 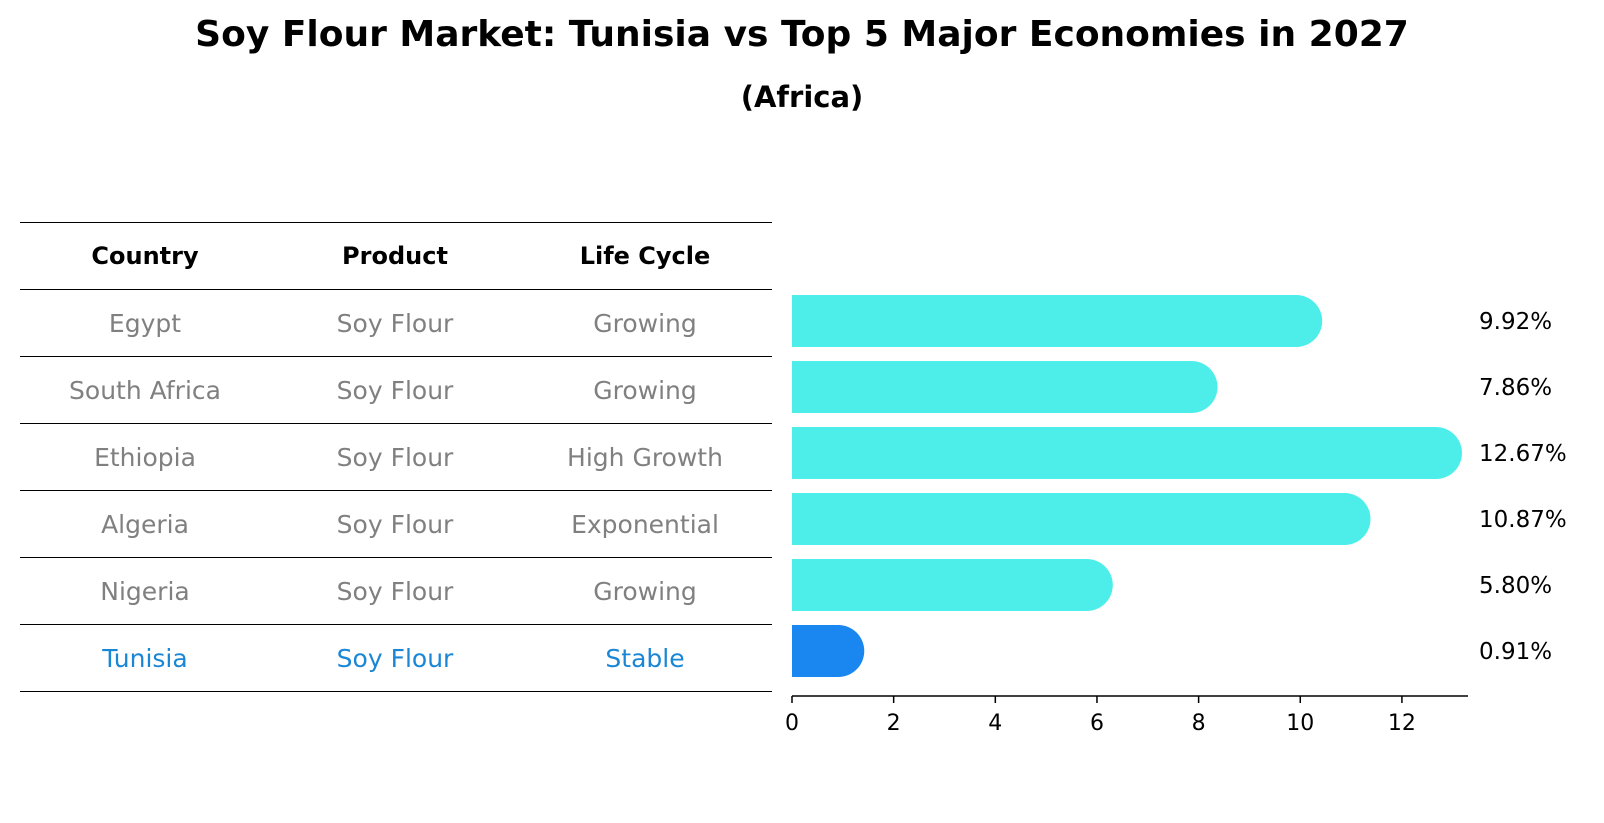 I want to click on value-label: 9.92%, so click(x=1515, y=322).